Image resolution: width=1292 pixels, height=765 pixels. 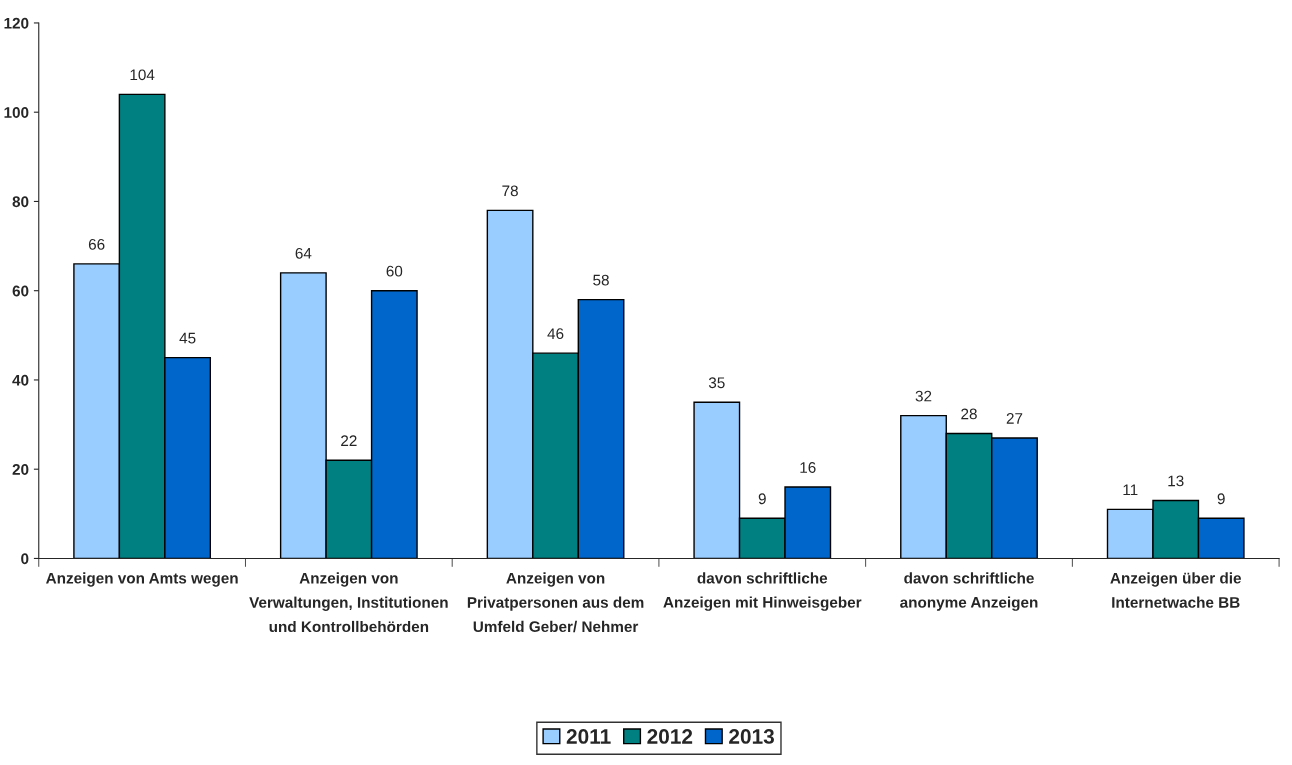 What do you see at coordinates (16, 23) in the screenshot?
I see `y-tick-label: 120` at bounding box center [16, 23].